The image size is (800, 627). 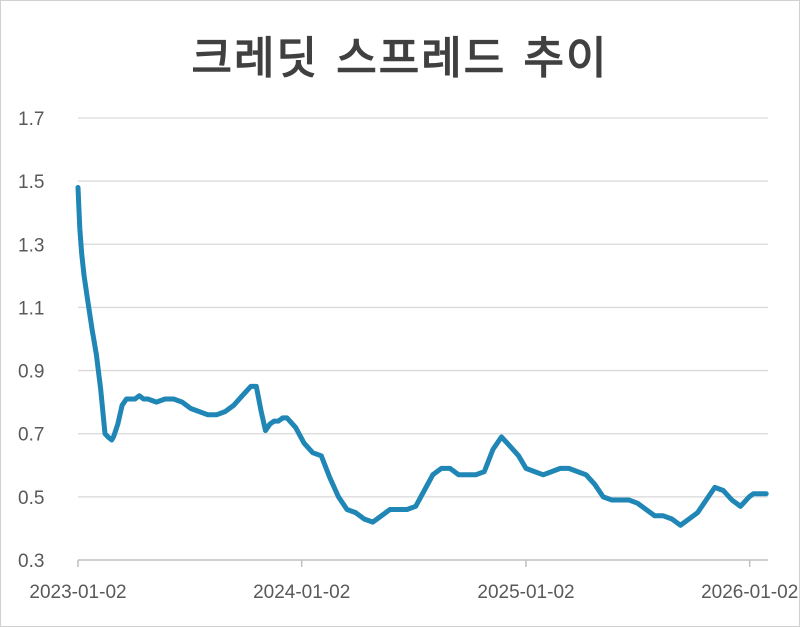 What do you see at coordinates (301, 592) in the screenshot?
I see `x-tick-label: 2024-01-02` at bounding box center [301, 592].